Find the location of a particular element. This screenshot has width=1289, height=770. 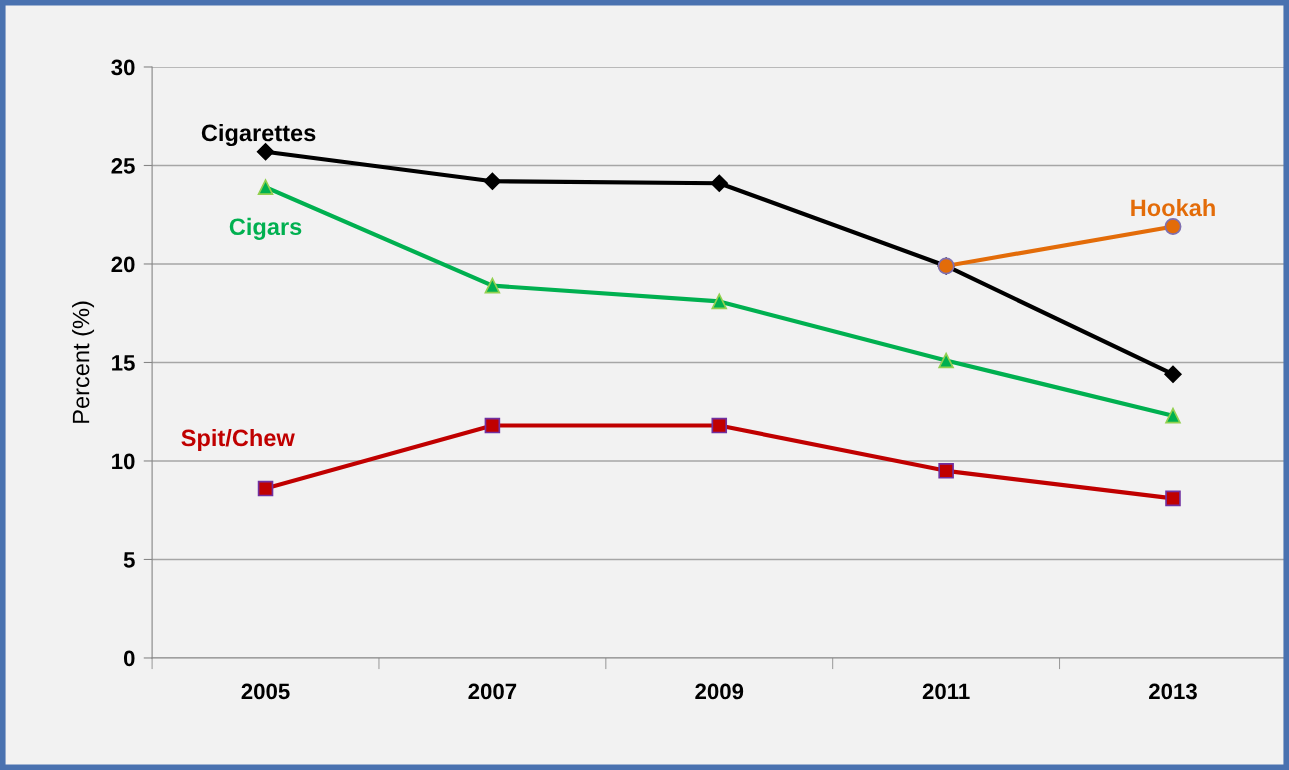

series-label: Cigarettes is located at coordinates (258, 135).